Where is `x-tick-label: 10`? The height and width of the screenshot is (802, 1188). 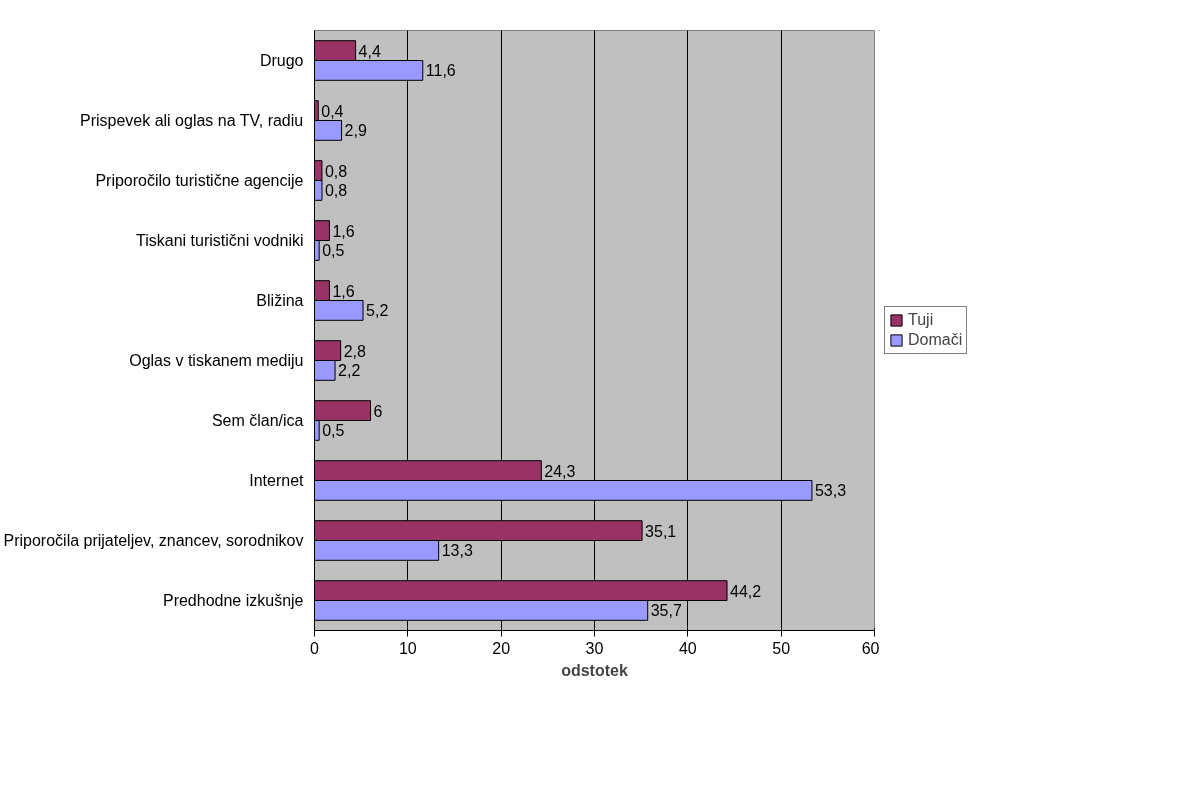
x-tick-label: 10 is located at coordinates (407, 648).